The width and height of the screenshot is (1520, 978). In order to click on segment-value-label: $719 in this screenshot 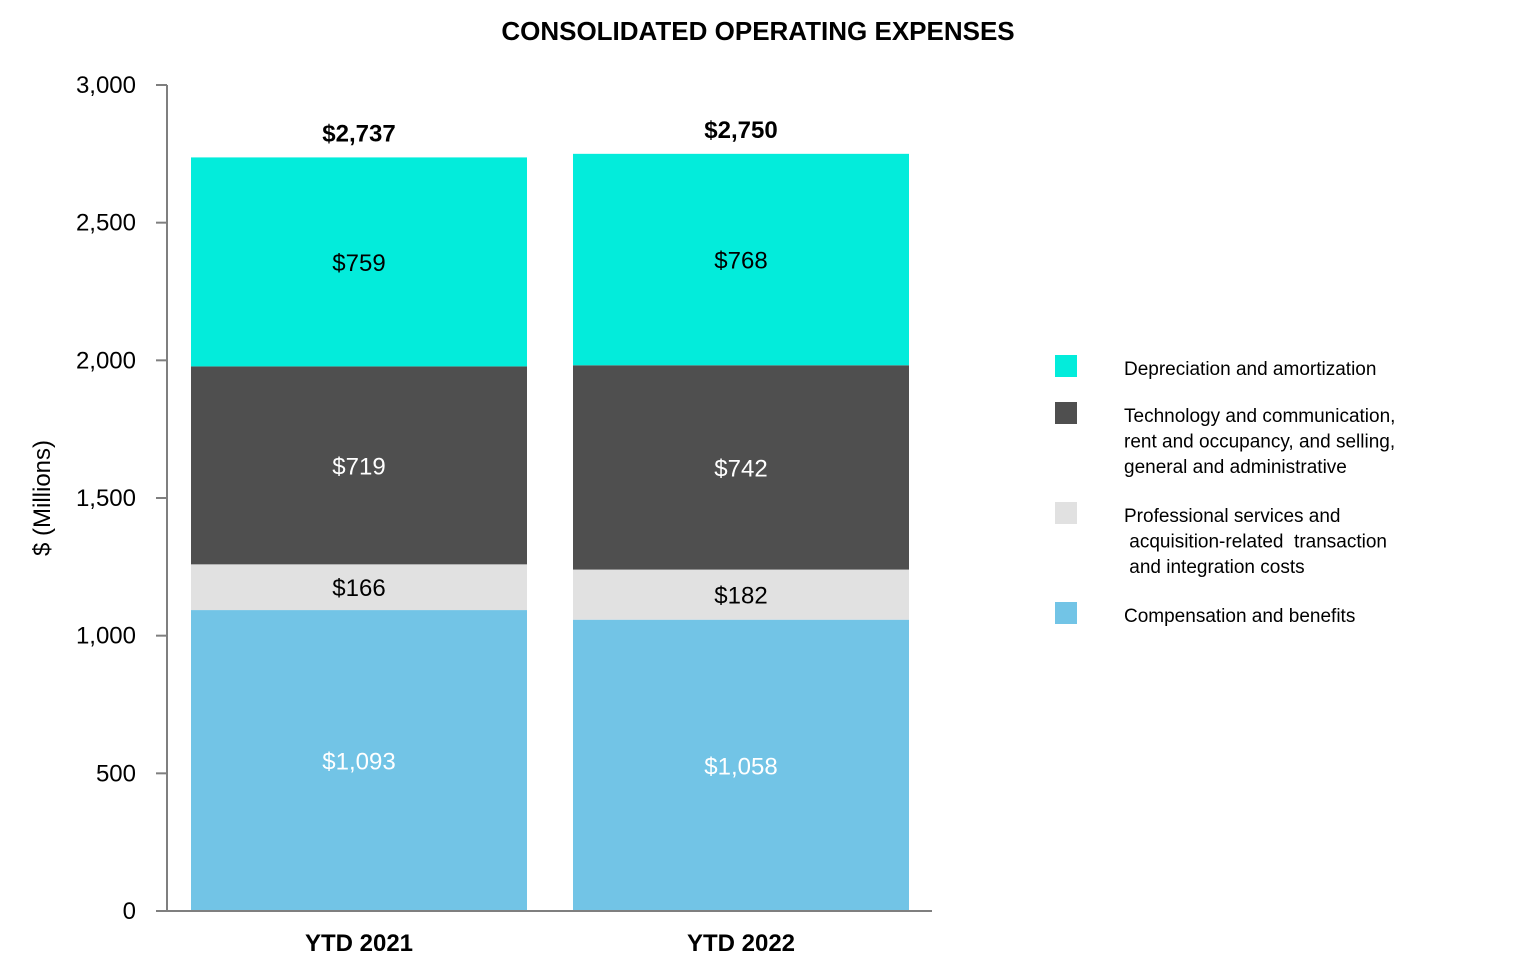, I will do `click(358, 466)`.